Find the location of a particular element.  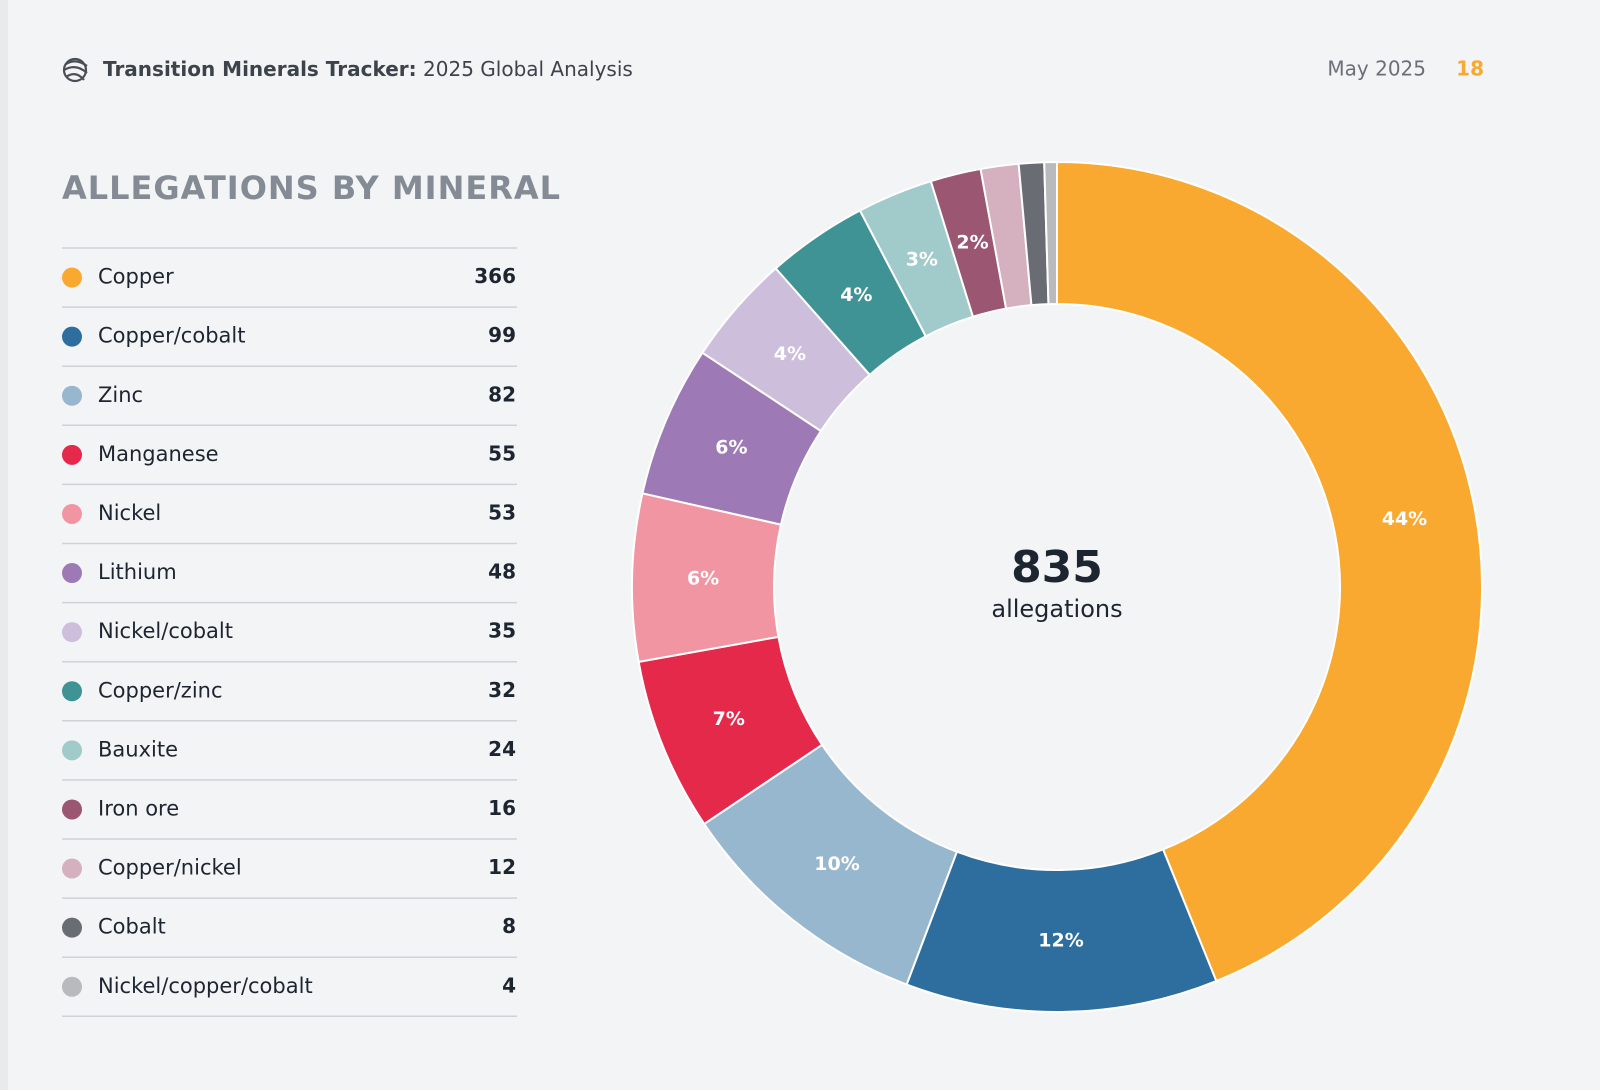

donut-segment is located at coordinates (1050, 233).